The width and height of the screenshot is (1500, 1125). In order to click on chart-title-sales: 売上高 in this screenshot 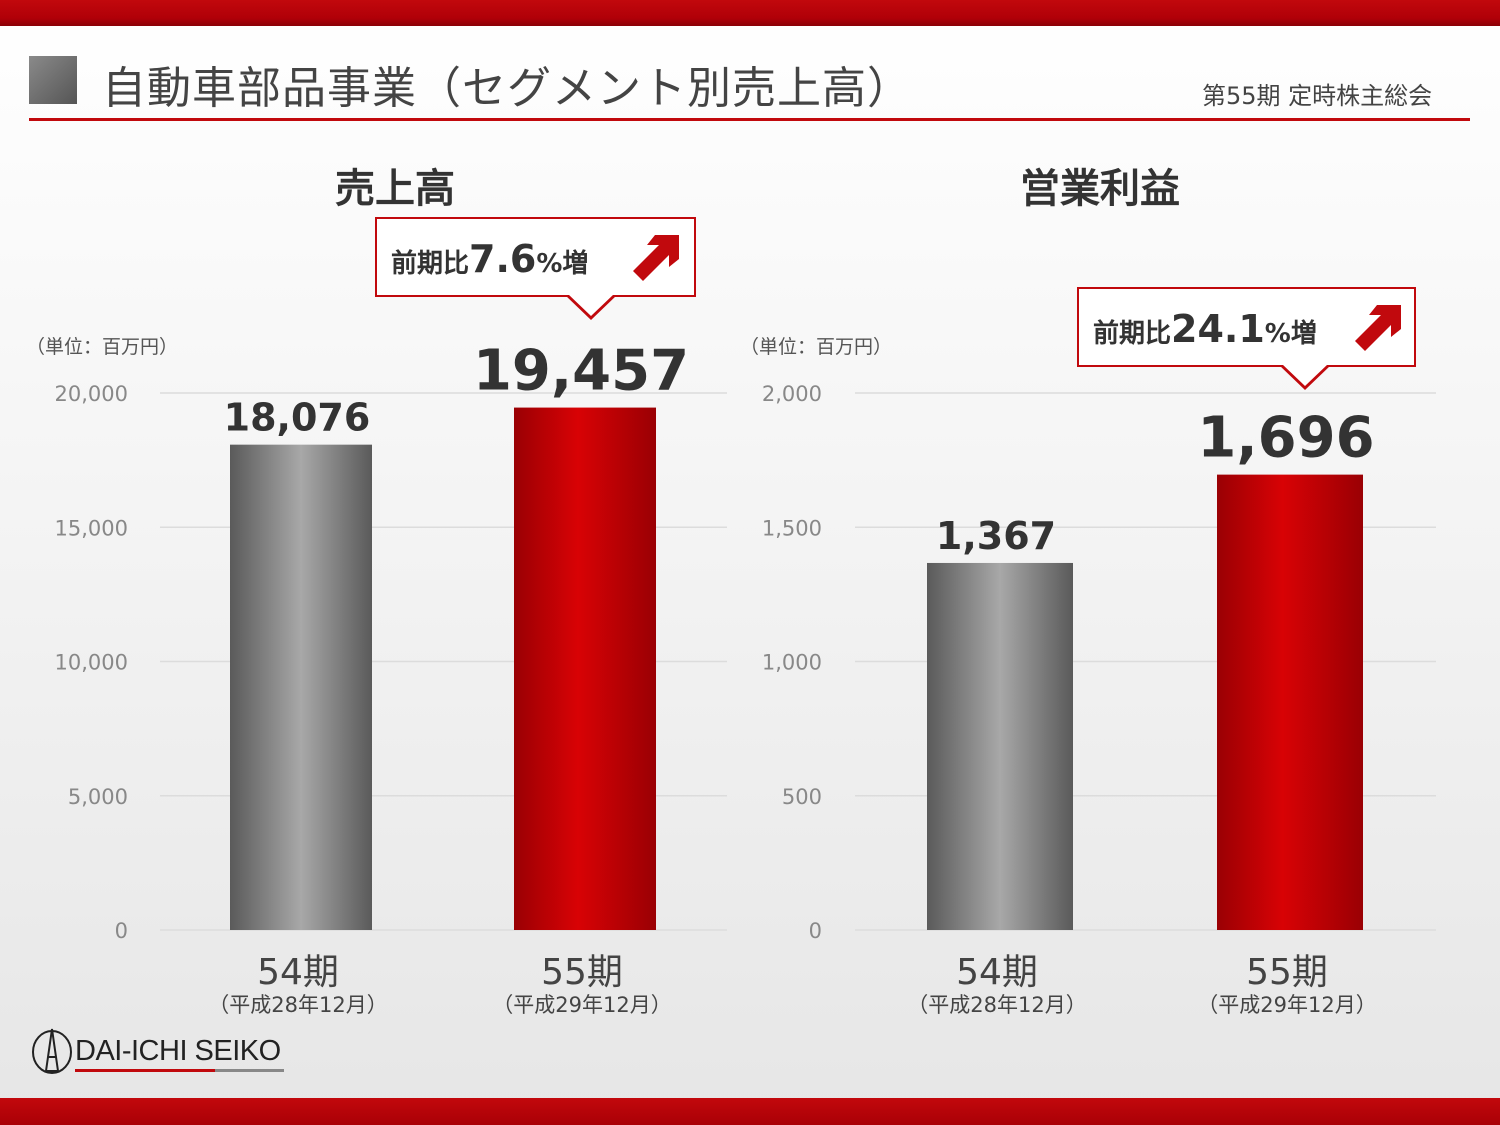, I will do `click(395, 189)`.